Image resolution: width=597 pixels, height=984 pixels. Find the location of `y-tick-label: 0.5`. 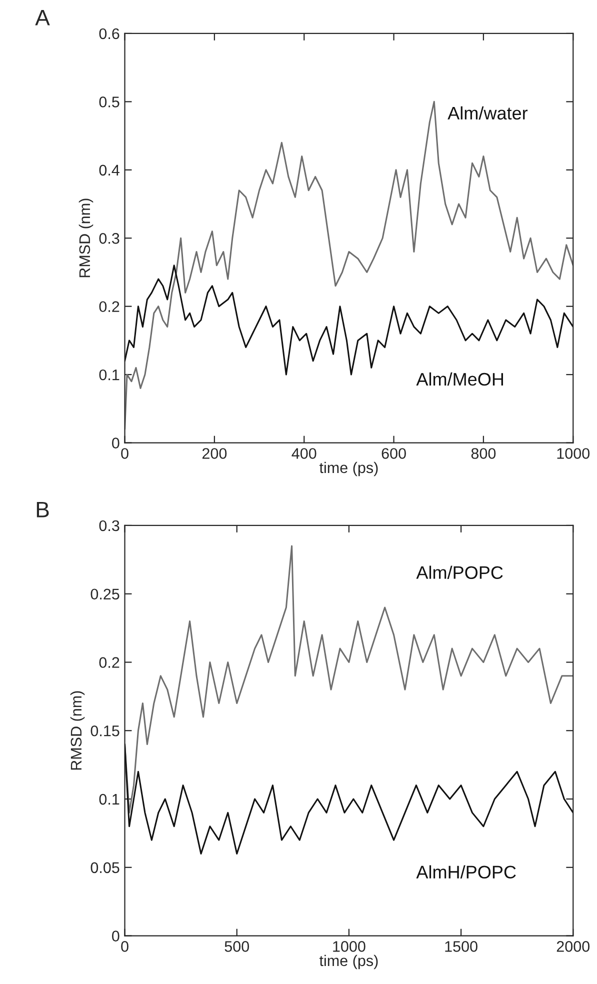

y-tick-label: 0.5 is located at coordinates (109, 102).